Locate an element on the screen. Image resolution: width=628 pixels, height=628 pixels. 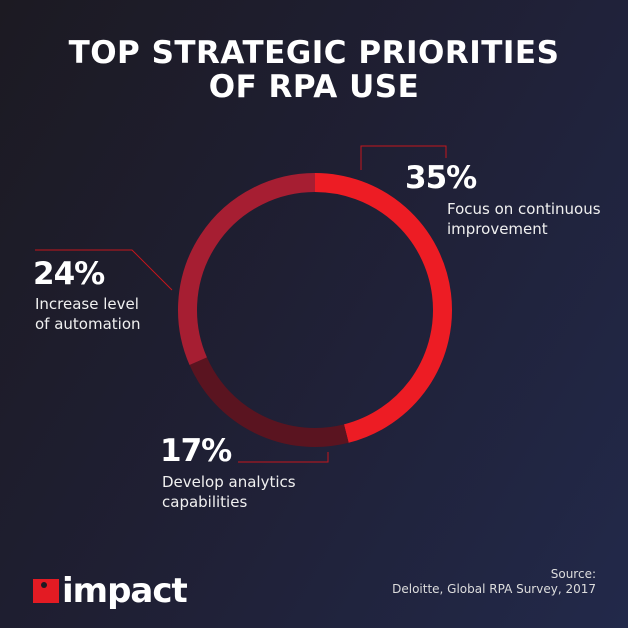
data-label-17: 17% is located at coordinates (196, 451).